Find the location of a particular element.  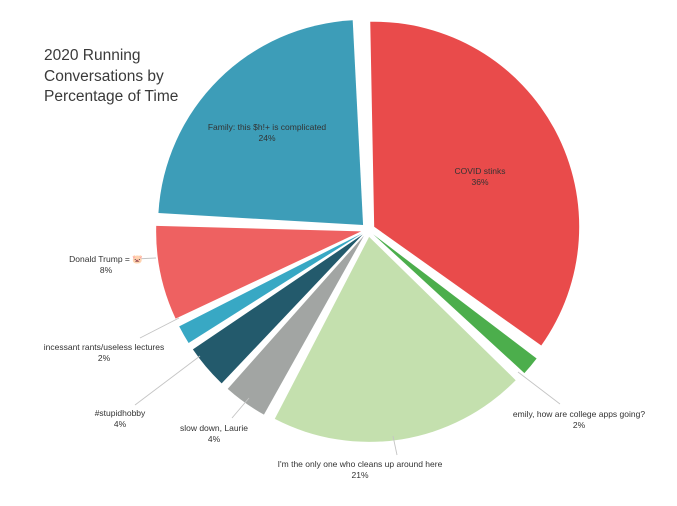

slice-4-label: slow down, Laurie 4% is located at coordinates (214, 433).